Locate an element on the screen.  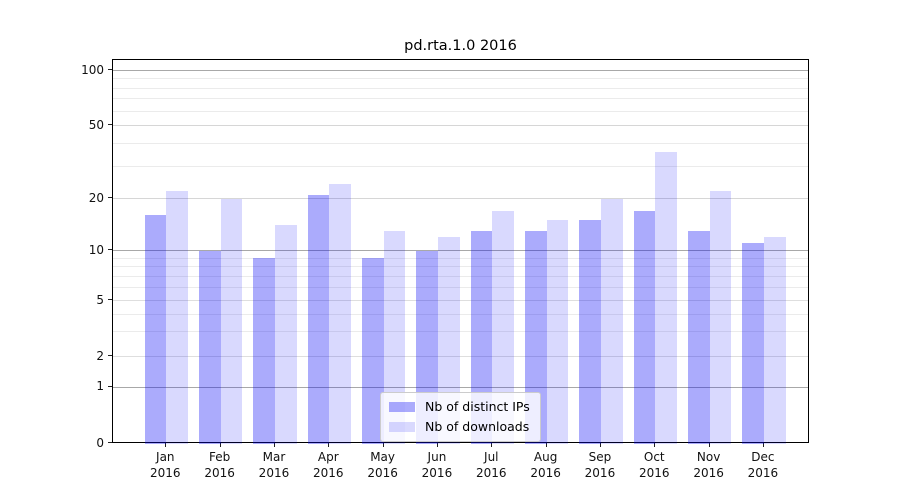
legend-label-downloads: Nb of downloads is located at coordinates (477, 426).